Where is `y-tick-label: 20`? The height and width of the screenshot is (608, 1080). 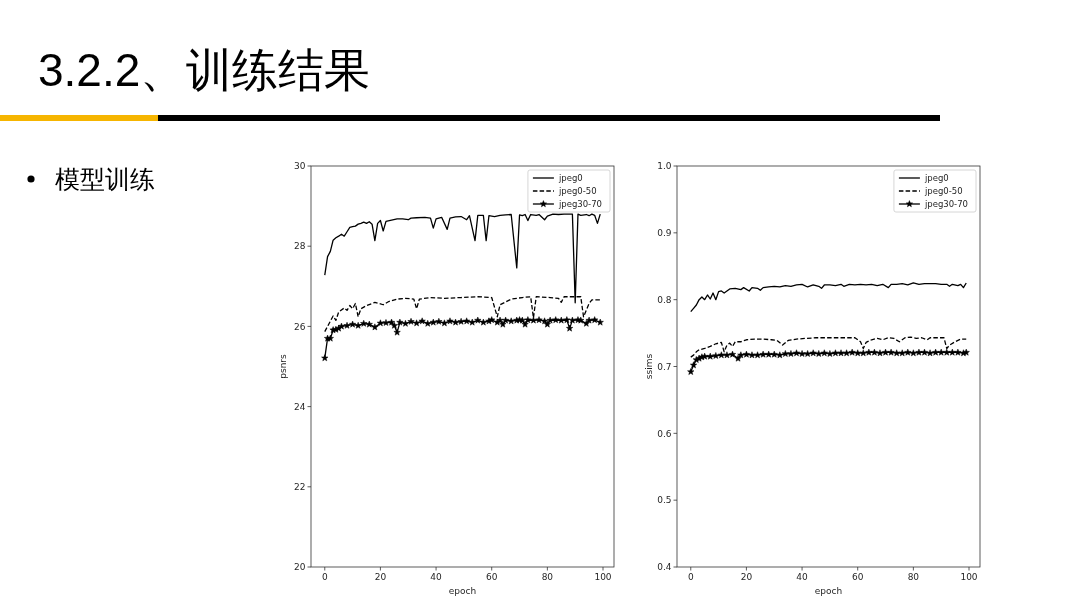 y-tick-label: 20 is located at coordinates (300, 567).